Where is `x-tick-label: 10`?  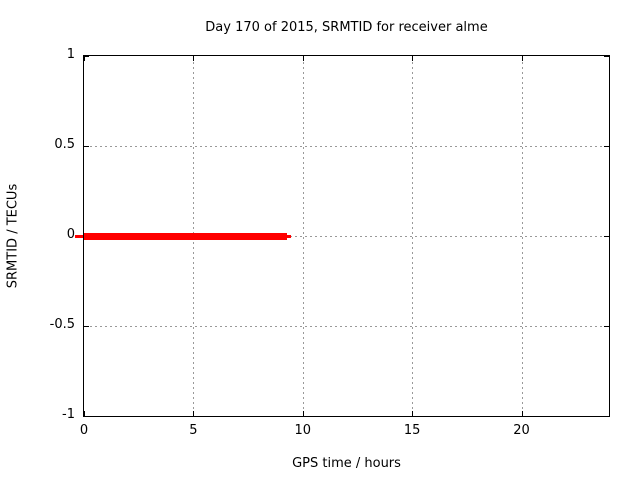 x-tick-label: 10 is located at coordinates (303, 430).